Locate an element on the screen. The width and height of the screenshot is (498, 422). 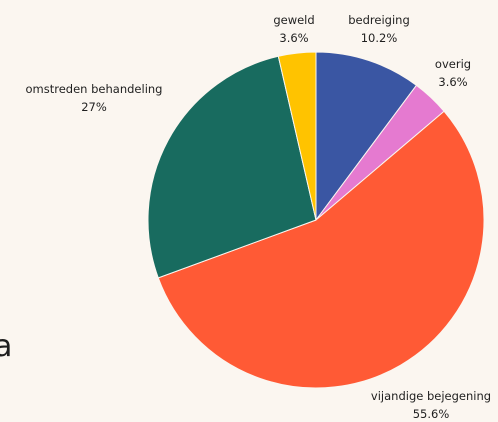
slice-label: bedreiging is located at coordinates (379, 20).